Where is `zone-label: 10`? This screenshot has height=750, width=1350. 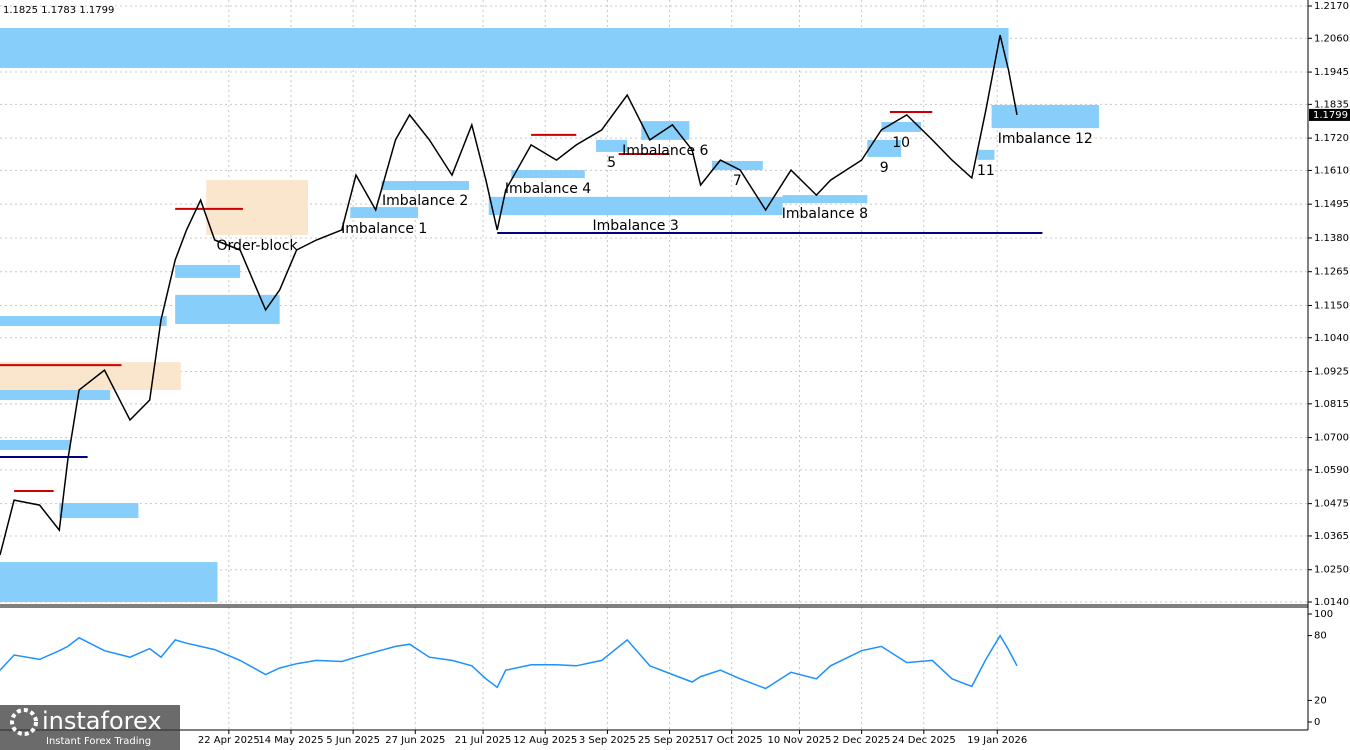
zone-label: 10 is located at coordinates (901, 143).